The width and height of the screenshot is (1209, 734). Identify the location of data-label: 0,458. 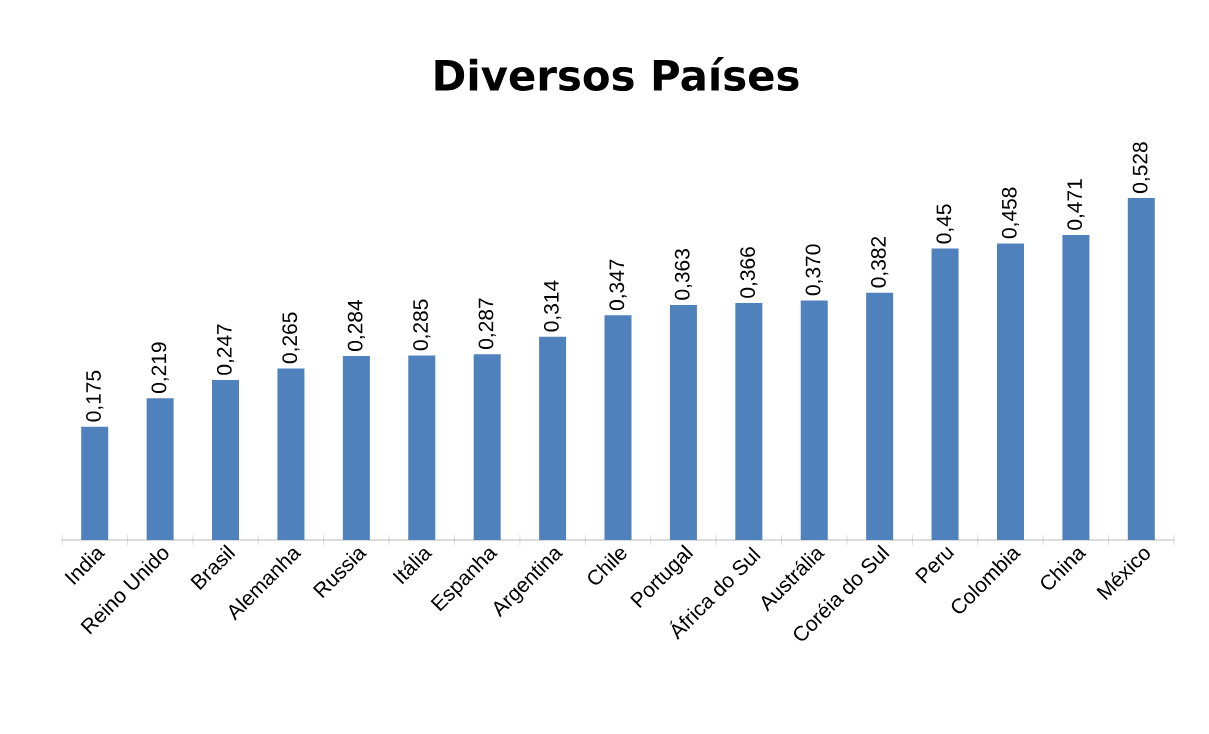
(1010, 213).